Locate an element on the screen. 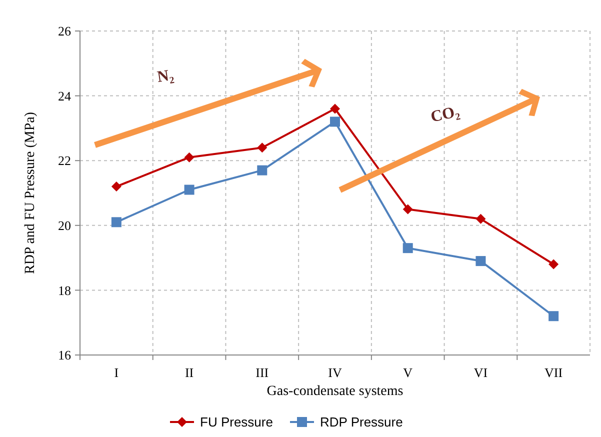 This screenshot has width=601, height=437. y-tick-label: 18 is located at coordinates (64, 290).